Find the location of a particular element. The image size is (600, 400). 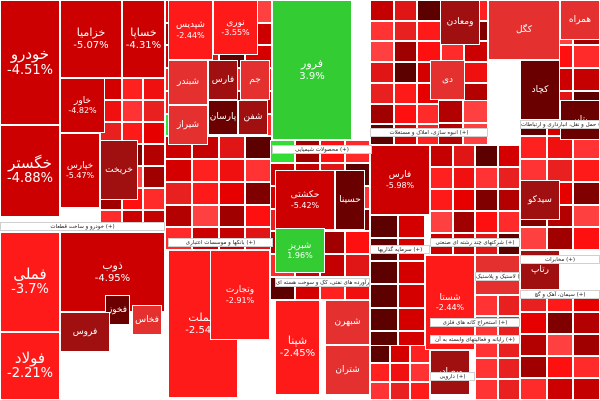

stock-tile: فرور 3.9% is located at coordinates (312, 70).